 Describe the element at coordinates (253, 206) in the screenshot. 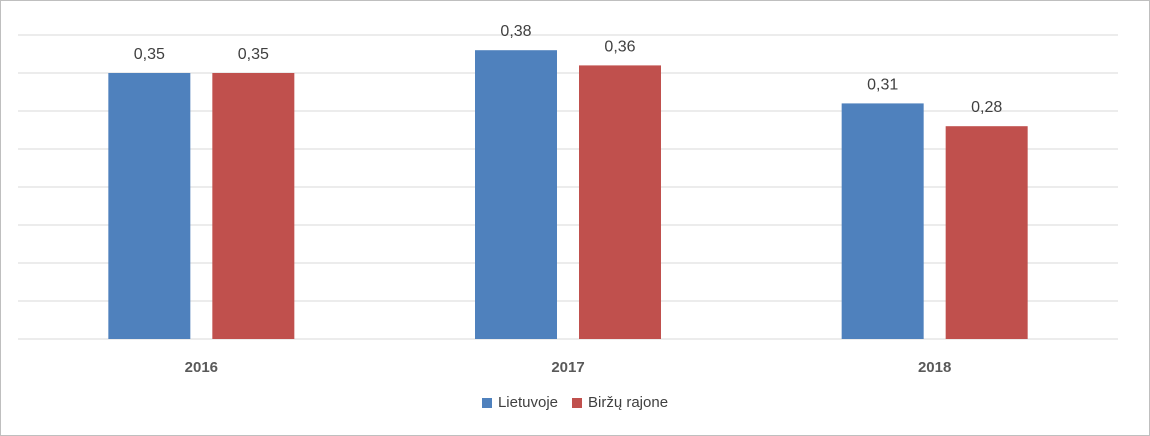

I see `bar-biržų-rajone-2016` at that location.